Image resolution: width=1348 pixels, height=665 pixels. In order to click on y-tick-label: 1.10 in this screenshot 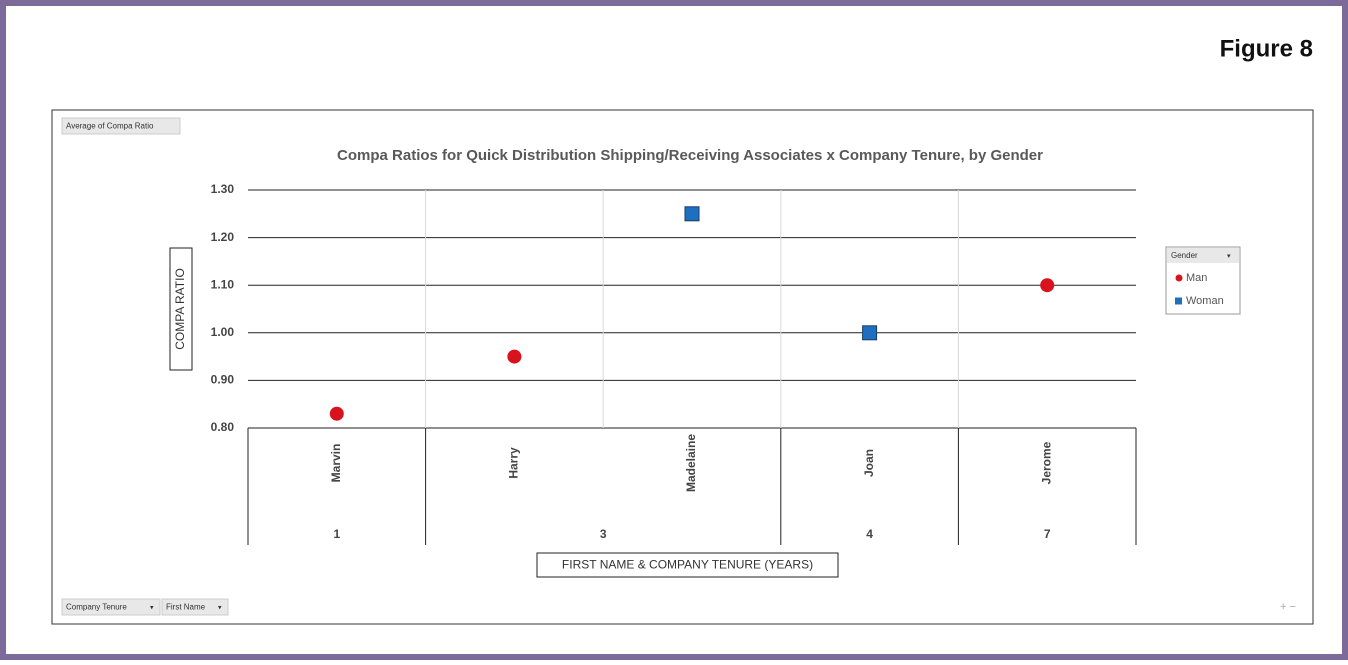, I will do `click(223, 284)`.